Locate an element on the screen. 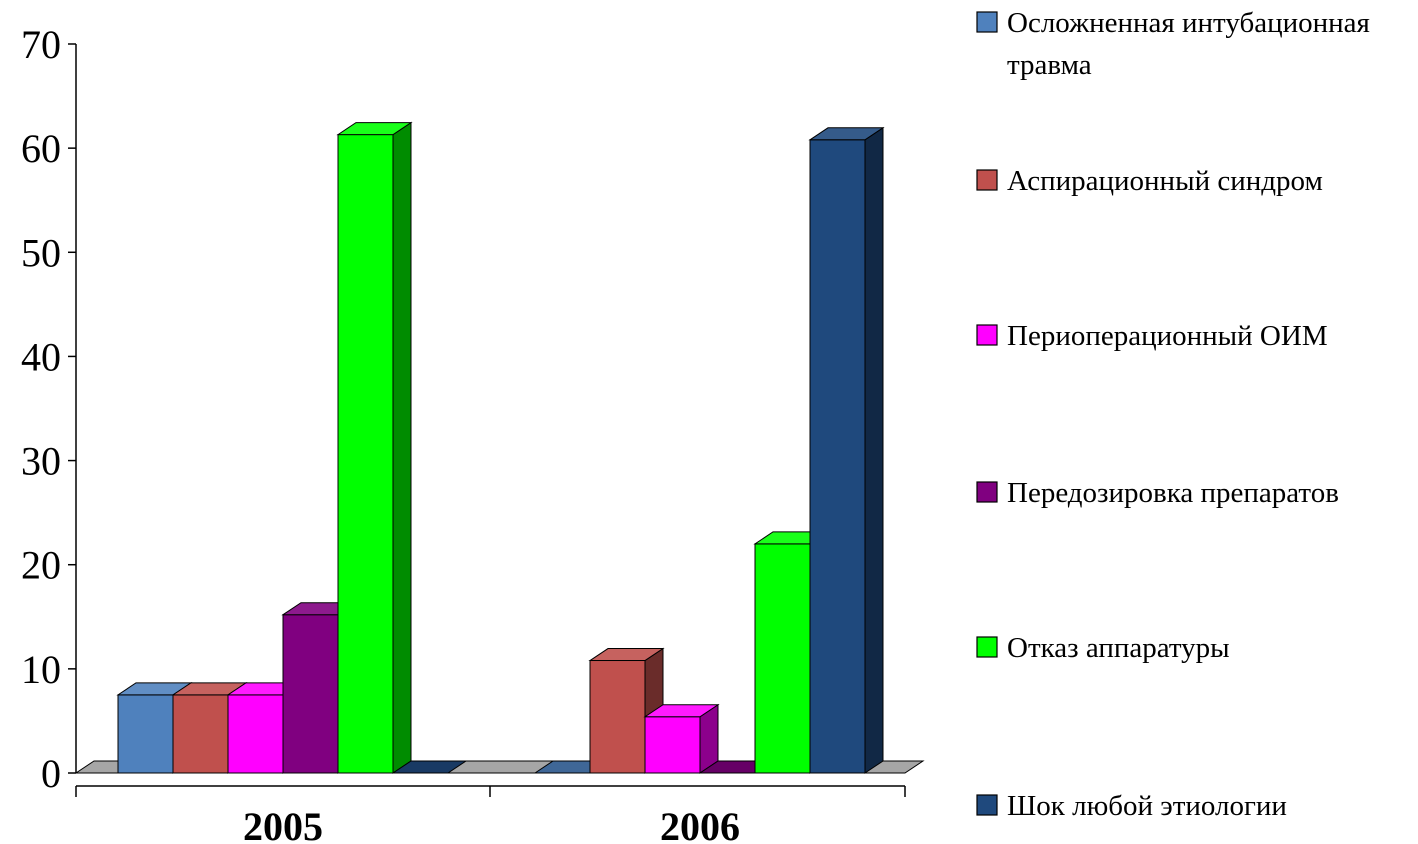  legend-label: Отказ аппаратуры is located at coordinates (1118, 648).